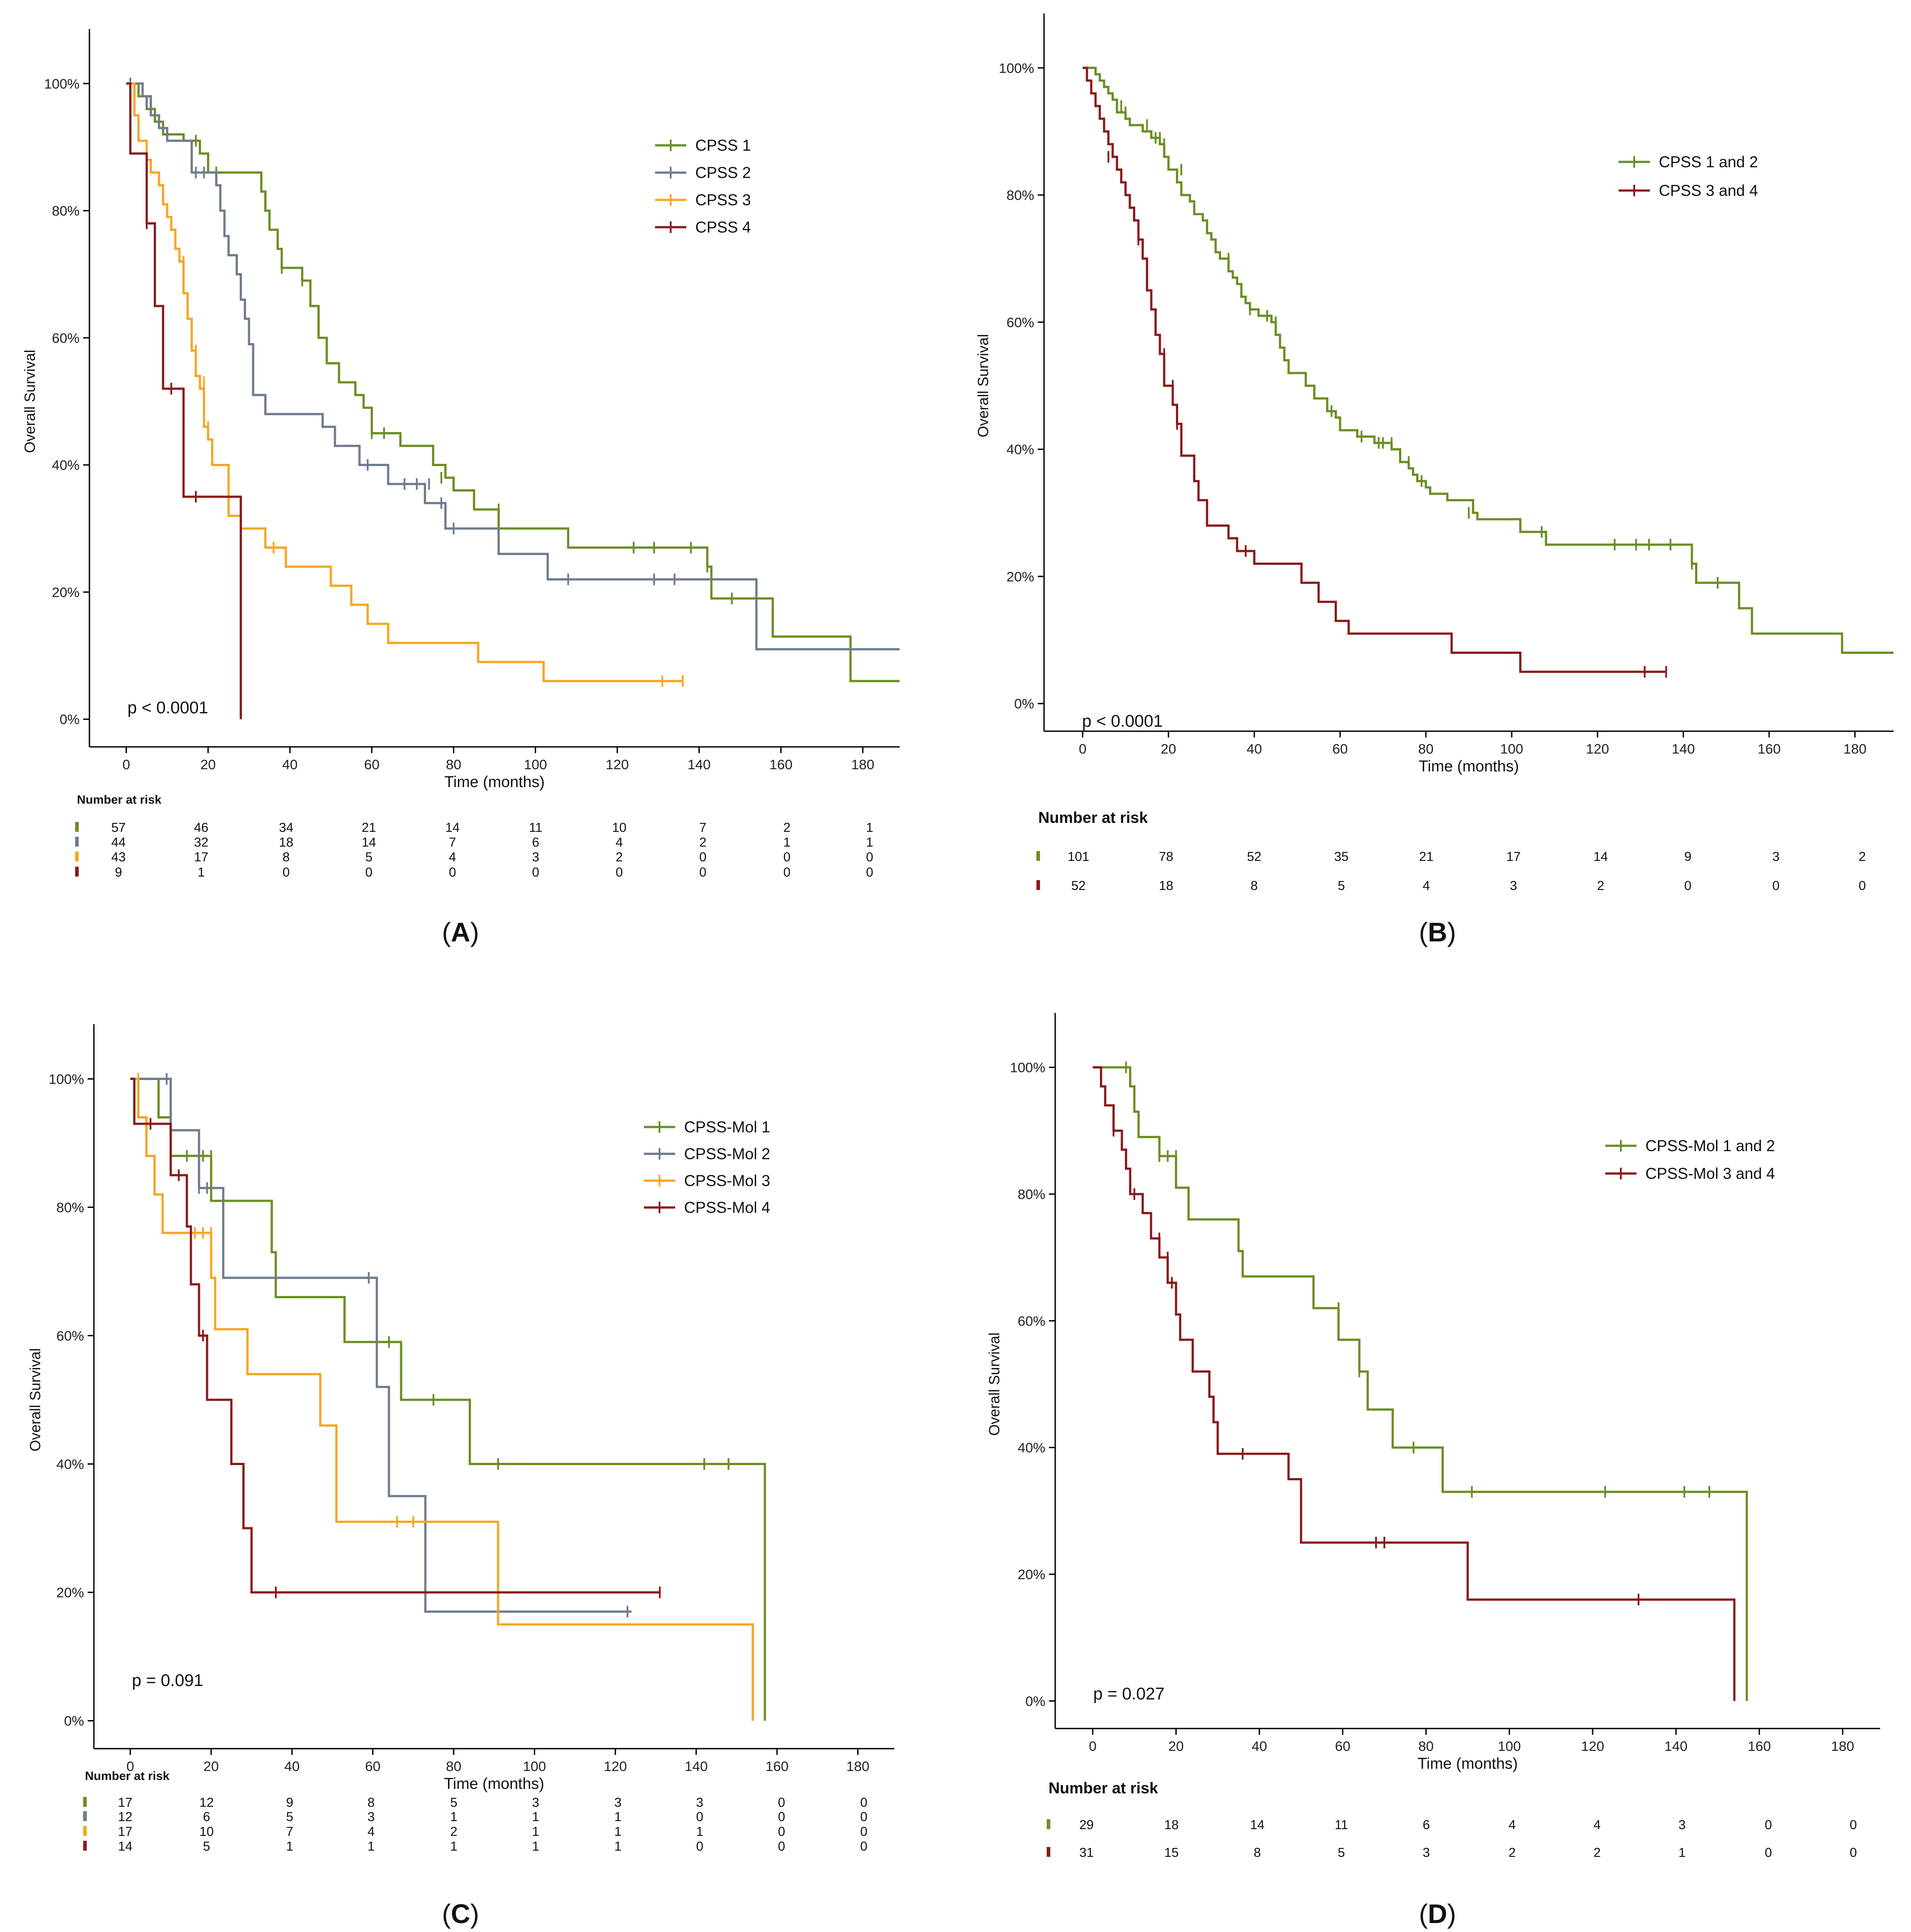 The height and width of the screenshot is (1932, 1911). I want to click on risk-count: 46, so click(201, 828).